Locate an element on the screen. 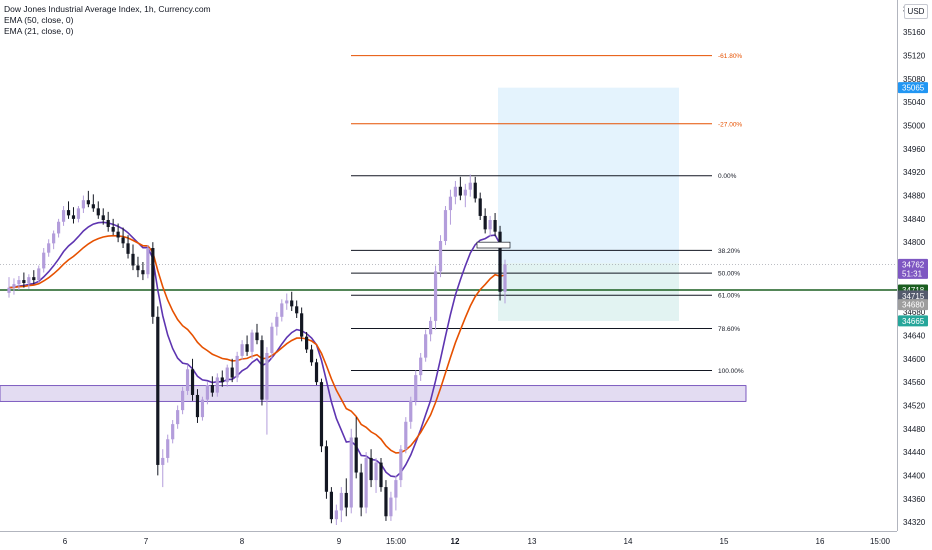  fib-level-label: 100.00% is located at coordinates (731, 371).